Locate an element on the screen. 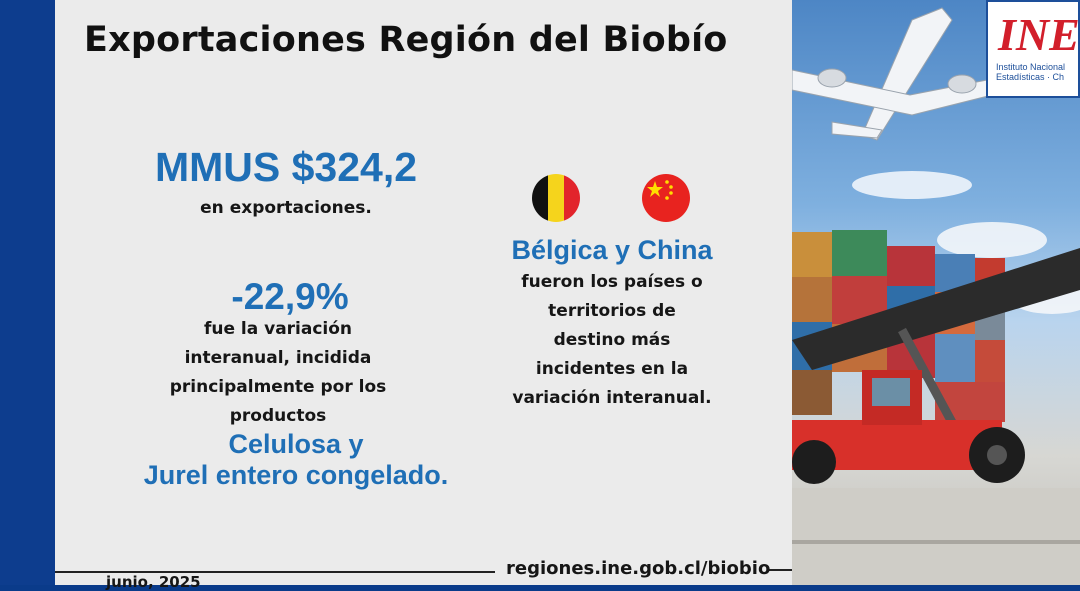  footer-divider-left is located at coordinates (275, 572).